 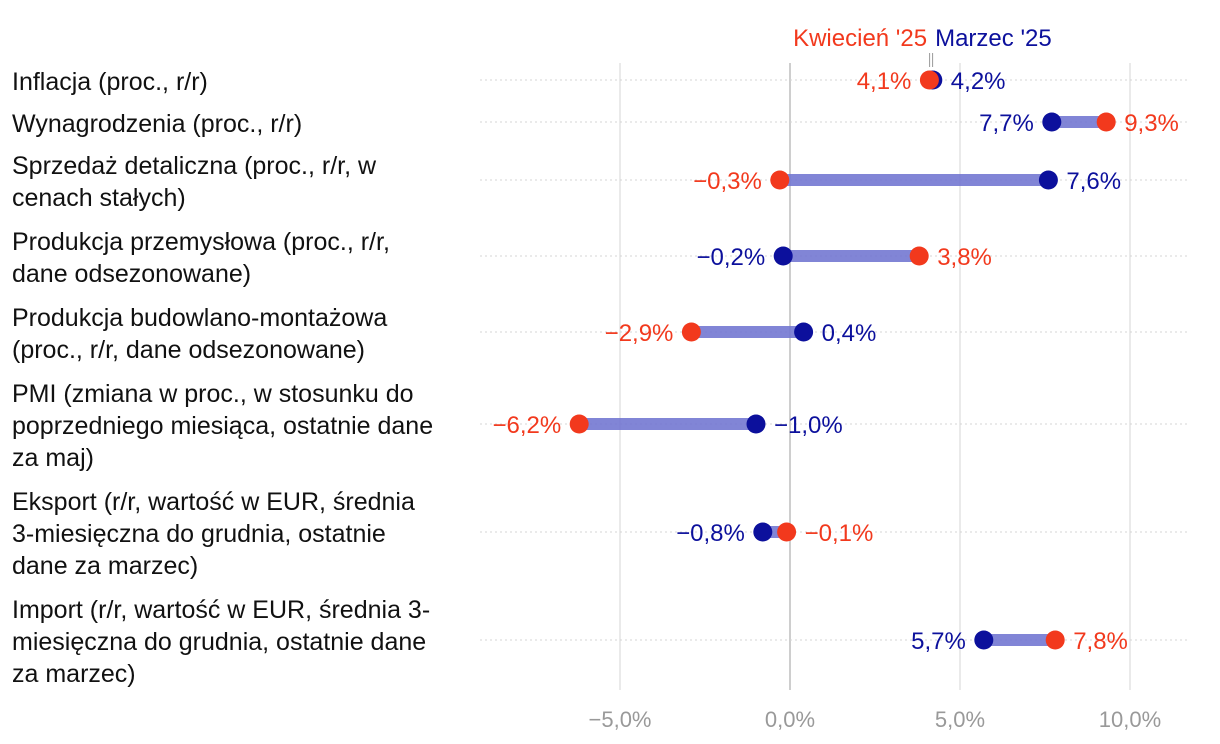 What do you see at coordinates (105, 566) in the screenshot?
I see `category-label-line: dane za marzec)` at bounding box center [105, 566].